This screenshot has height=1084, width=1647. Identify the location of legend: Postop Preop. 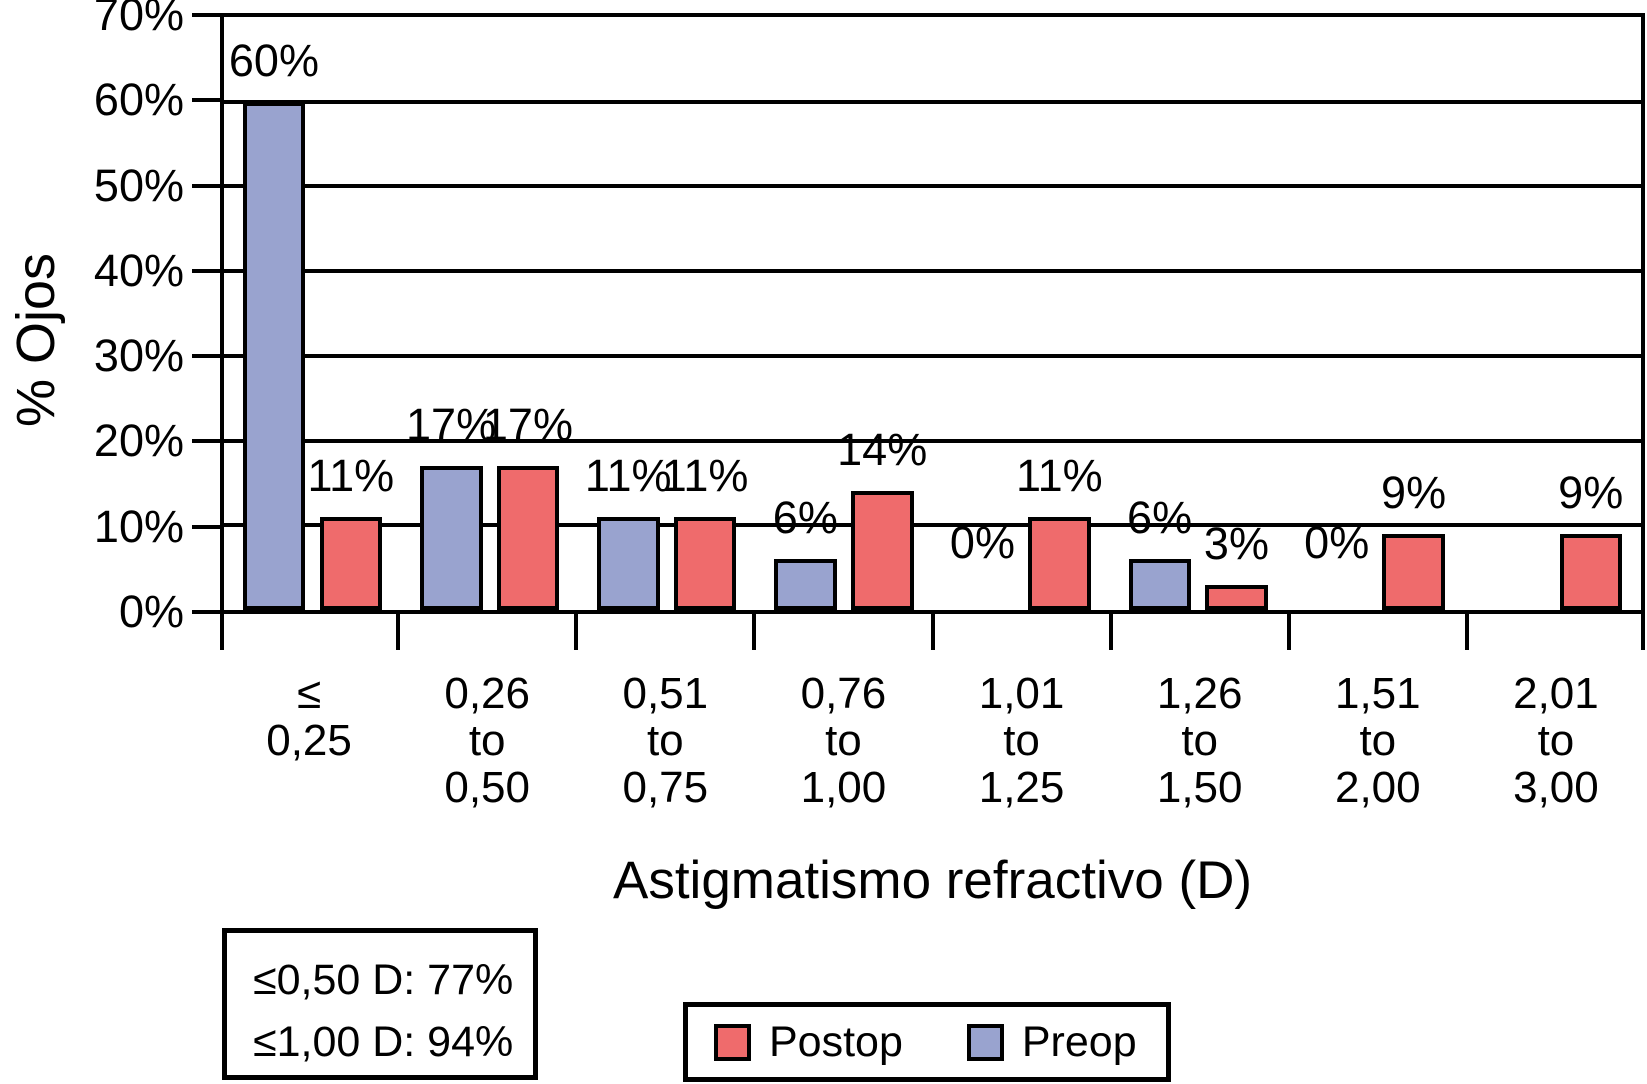
(927, 1042).